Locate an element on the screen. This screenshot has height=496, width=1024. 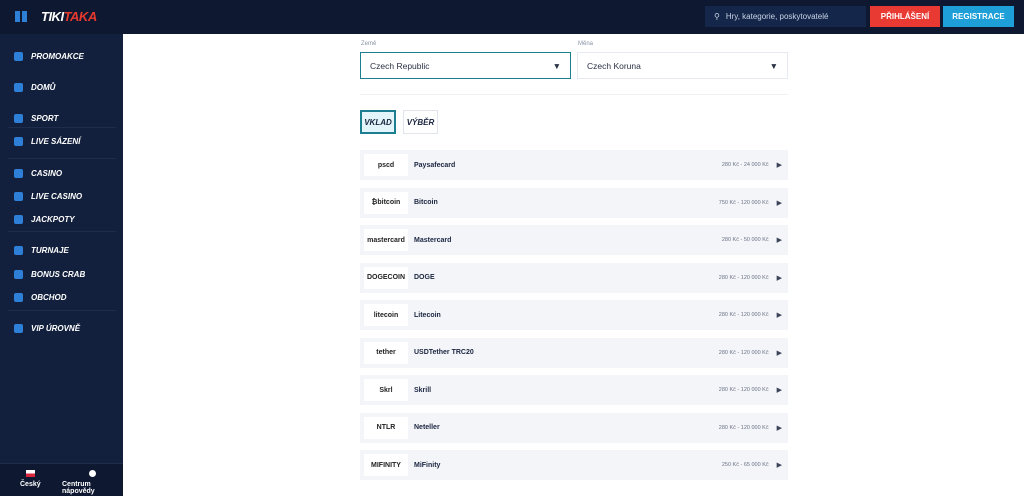
sidebar-item-bonus-crab: BONUS CRAB is located at coordinates (49, 274).